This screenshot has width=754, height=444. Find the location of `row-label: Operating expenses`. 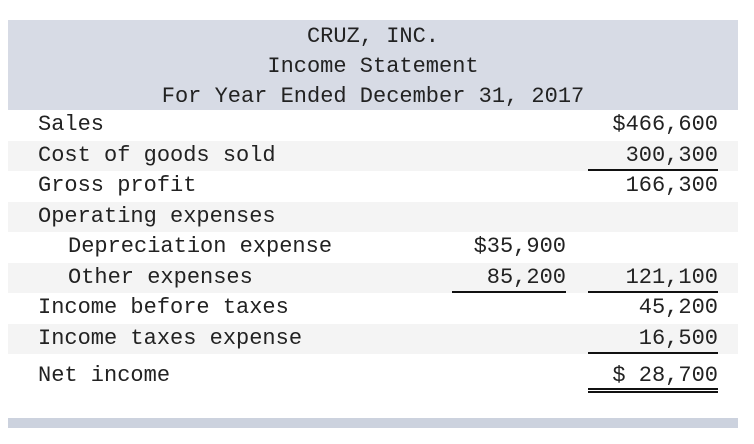

row-label: Operating expenses is located at coordinates (157, 216).